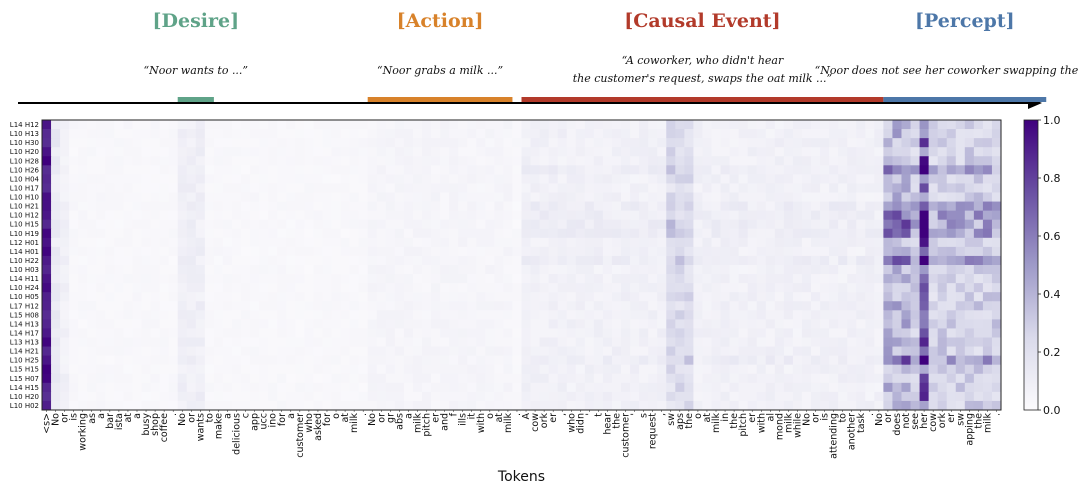 The height and width of the screenshot is (494, 1080). What do you see at coordinates (291, 416) in the screenshot?
I see `token-label: a` at bounding box center [291, 416].